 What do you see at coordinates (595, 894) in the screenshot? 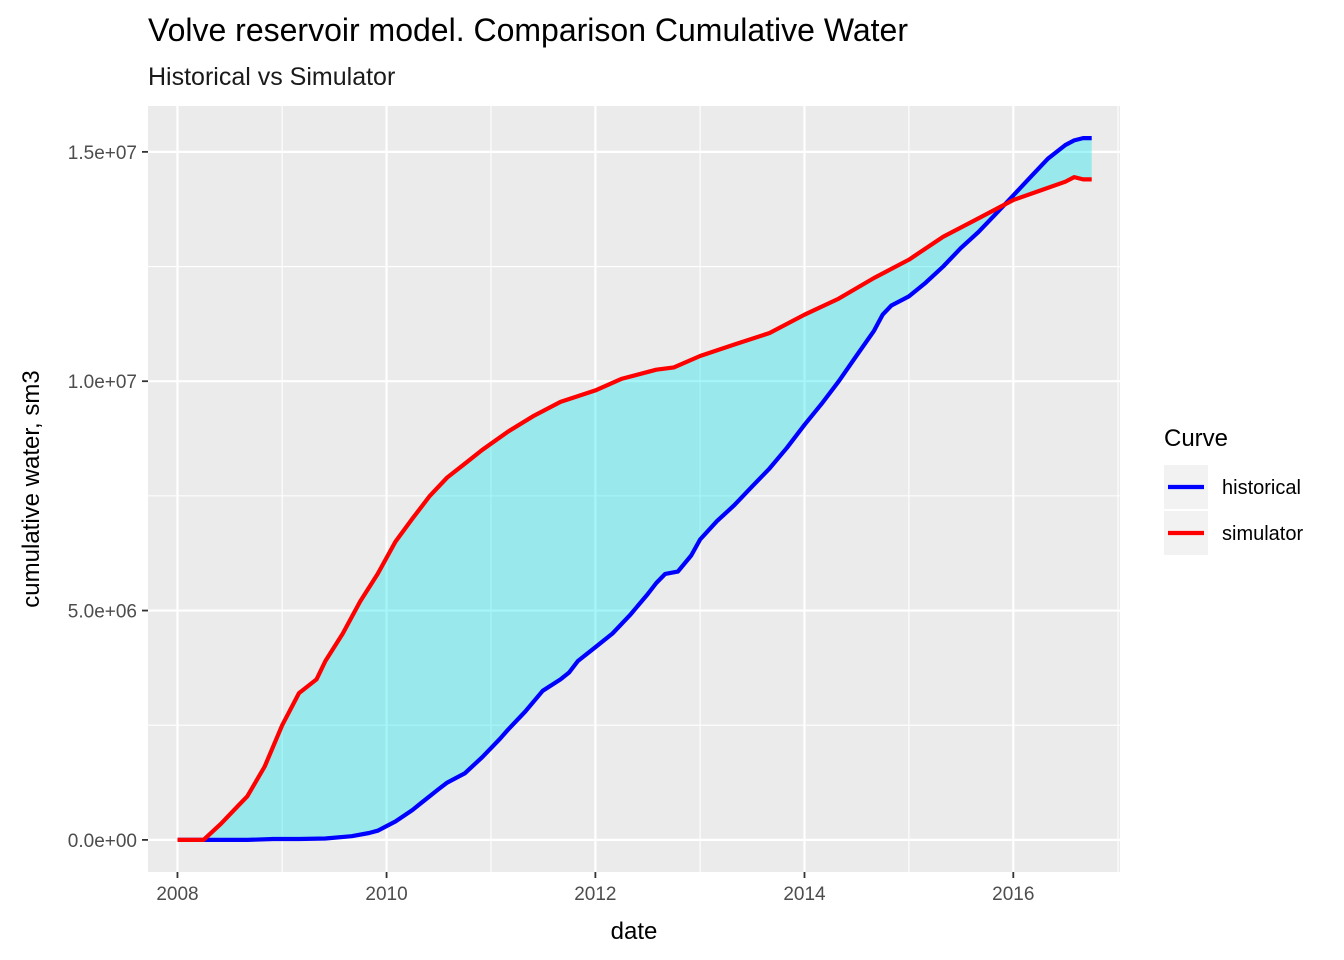
I see `x-tick-label: 2012` at bounding box center [595, 894].